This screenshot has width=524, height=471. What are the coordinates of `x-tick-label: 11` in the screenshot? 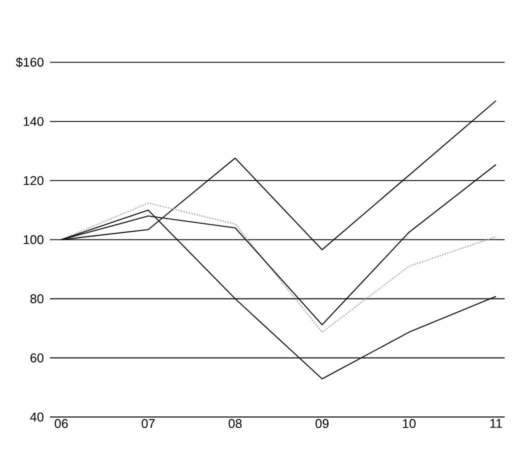 It's located at (496, 423).